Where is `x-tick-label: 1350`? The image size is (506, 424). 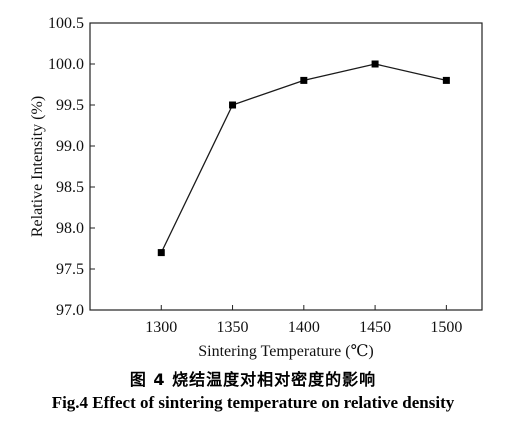 x-tick-label: 1350 is located at coordinates (233, 327).